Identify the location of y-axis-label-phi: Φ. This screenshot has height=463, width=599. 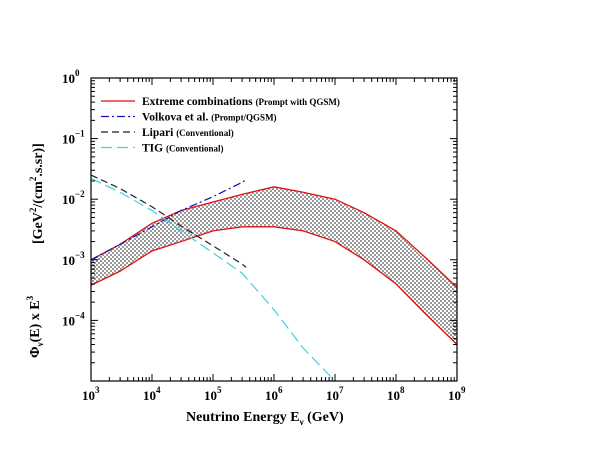
(35, 352).